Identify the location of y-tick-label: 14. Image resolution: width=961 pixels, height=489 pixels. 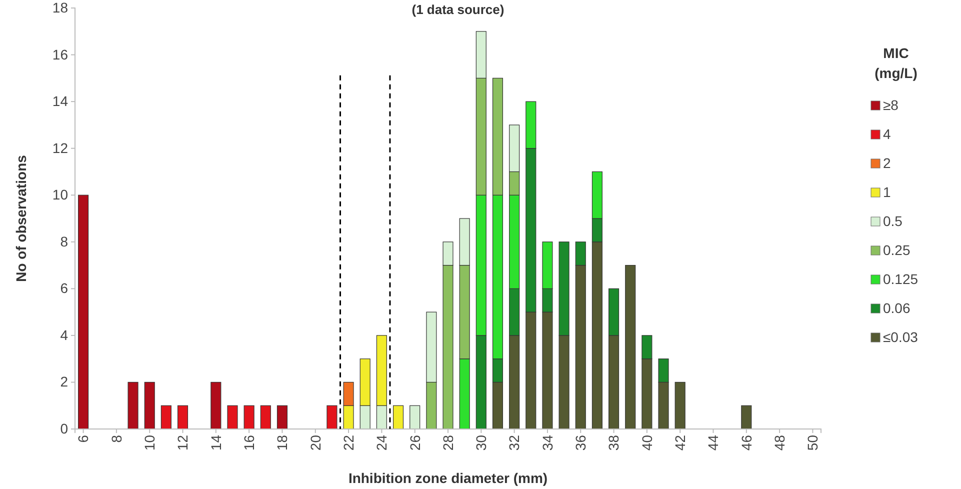
(60, 101).